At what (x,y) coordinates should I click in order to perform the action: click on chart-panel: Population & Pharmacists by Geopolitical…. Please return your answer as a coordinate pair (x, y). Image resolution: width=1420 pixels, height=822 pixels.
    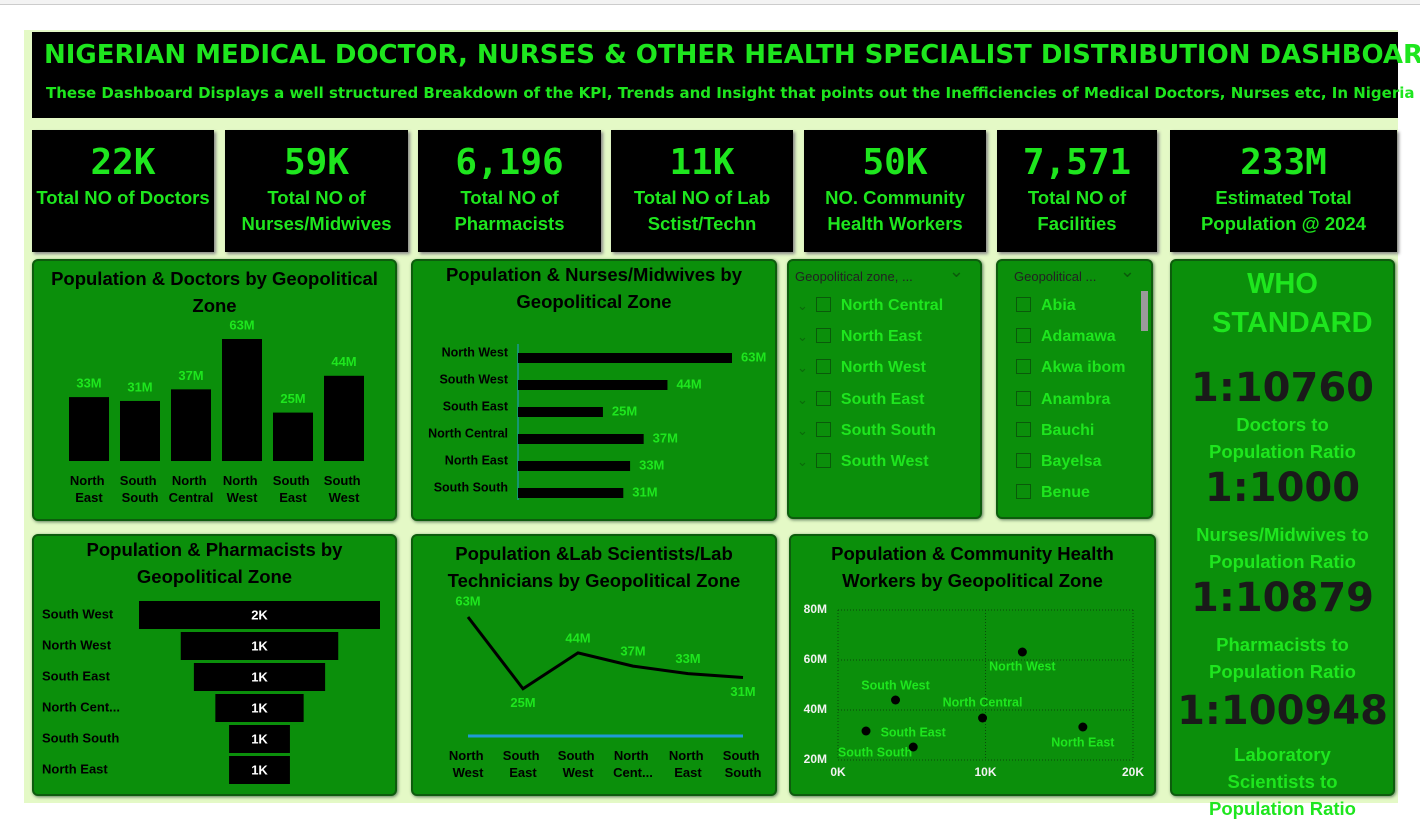
    Looking at the image, I should click on (214, 665).